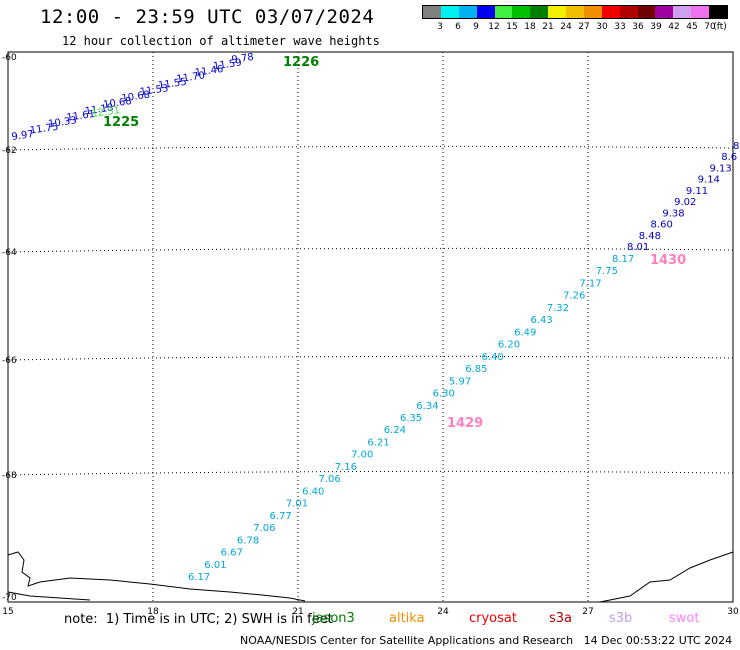  Describe the element at coordinates (512, 27) in the screenshot. I see `legend-label: 15` at that location.